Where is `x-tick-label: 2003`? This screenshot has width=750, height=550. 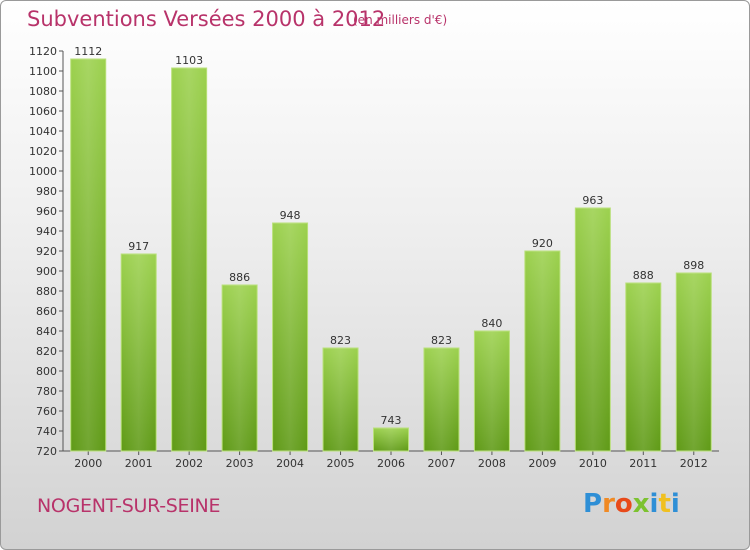 x-tick-label: 2003 is located at coordinates (240, 463).